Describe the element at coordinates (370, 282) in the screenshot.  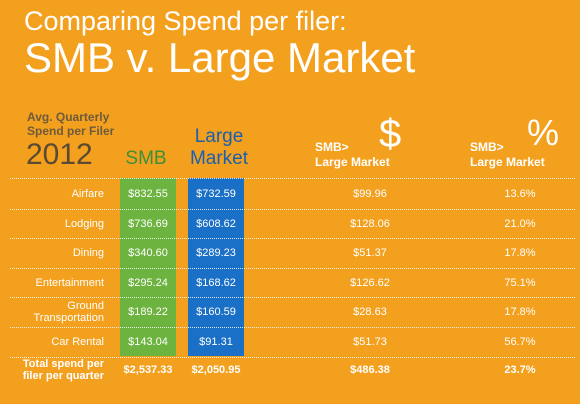
I see `dollar-difference-value: $126.62` at that location.